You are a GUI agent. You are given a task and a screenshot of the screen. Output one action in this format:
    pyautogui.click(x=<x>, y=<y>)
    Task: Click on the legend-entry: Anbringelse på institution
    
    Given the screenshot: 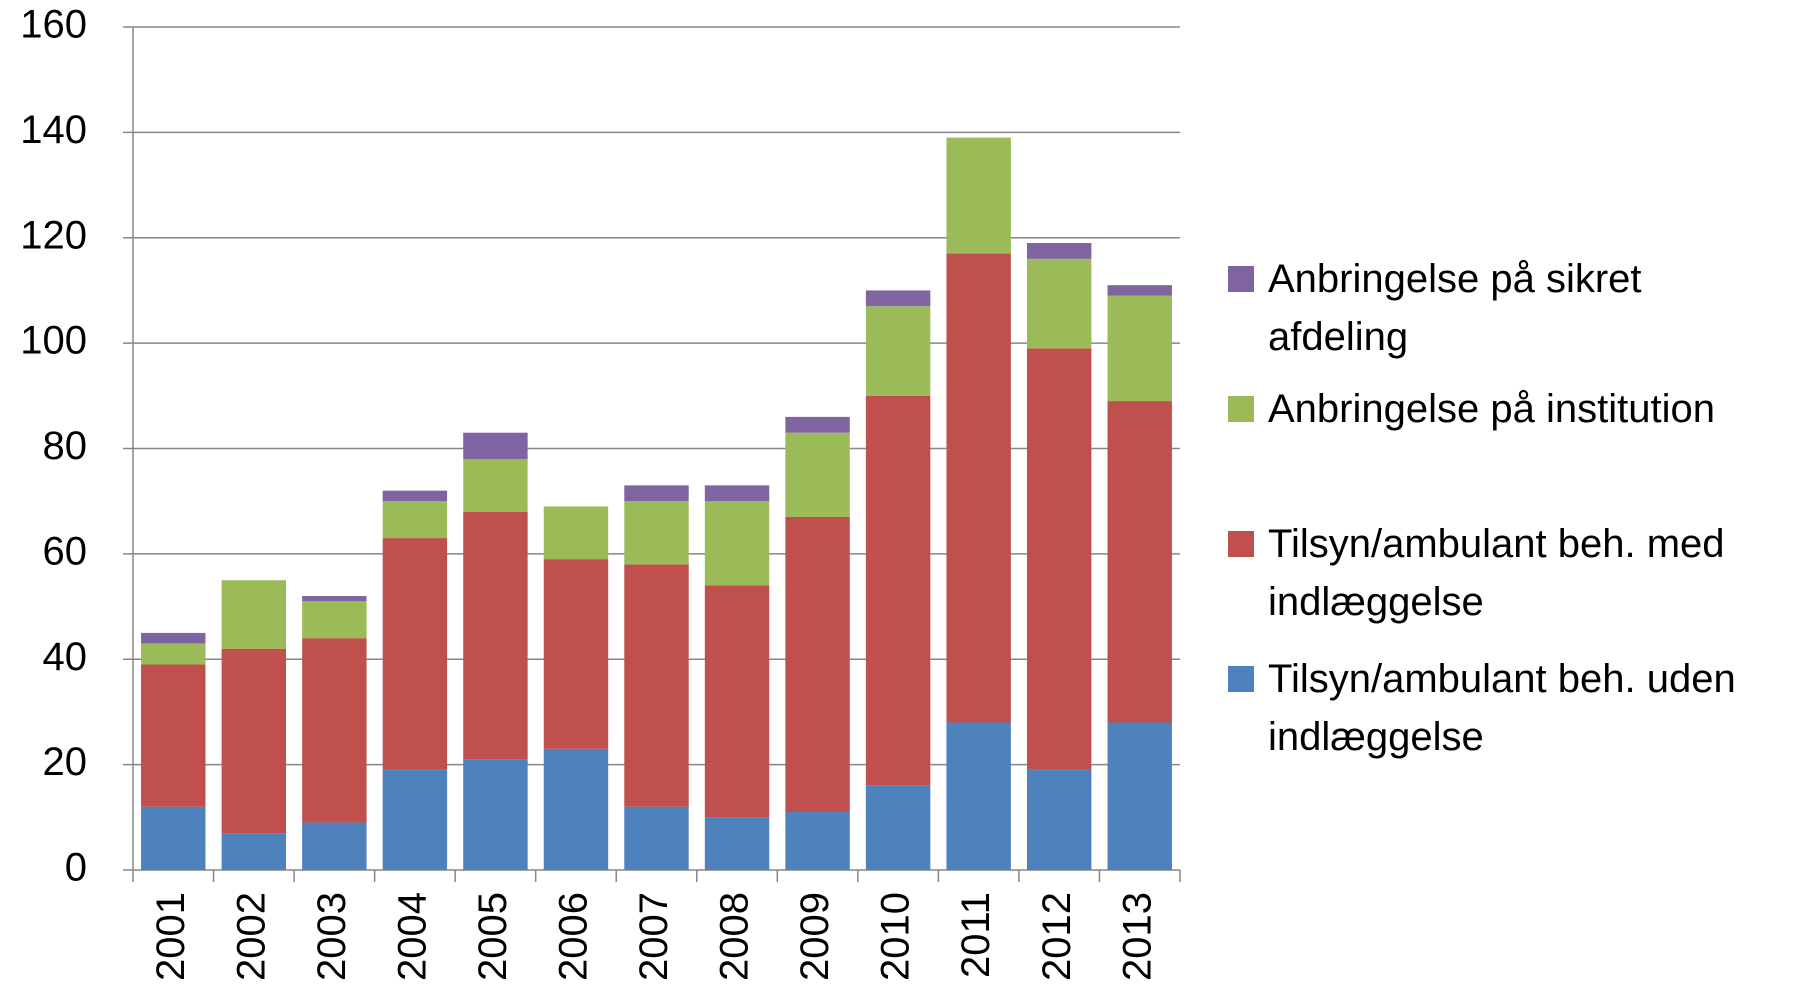 What is the action you would take?
    pyautogui.click(x=1508, y=409)
    